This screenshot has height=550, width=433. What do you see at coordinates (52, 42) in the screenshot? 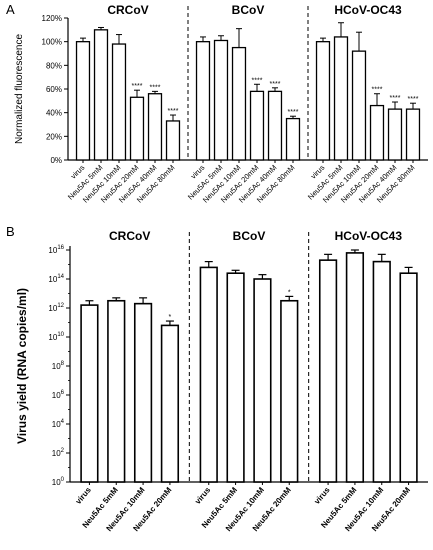
I see `y-tick-label: 100%` at bounding box center [52, 42].